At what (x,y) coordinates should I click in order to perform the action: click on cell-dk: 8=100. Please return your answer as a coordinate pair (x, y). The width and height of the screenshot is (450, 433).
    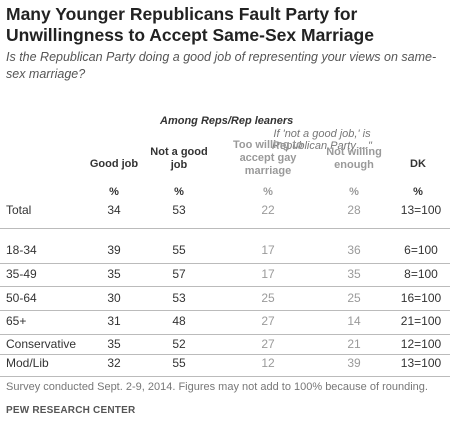
    Looking at the image, I should click on (421, 274).